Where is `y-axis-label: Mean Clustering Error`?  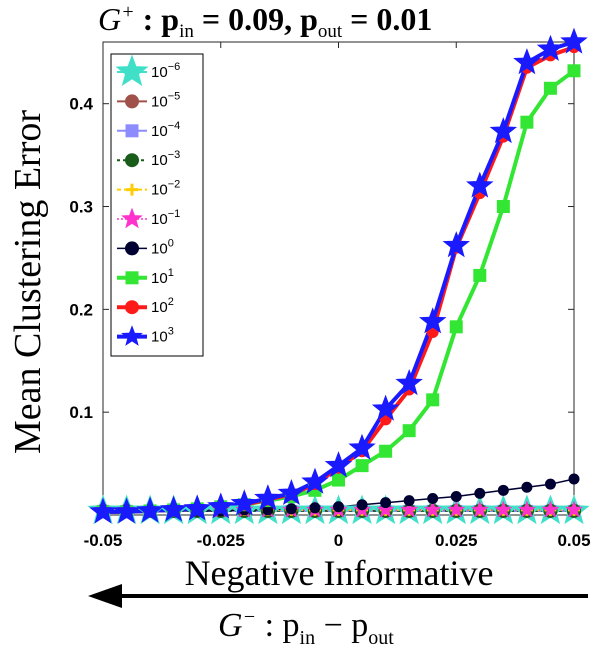
y-axis-label: Mean Clustering Error is located at coordinates (28, 282).